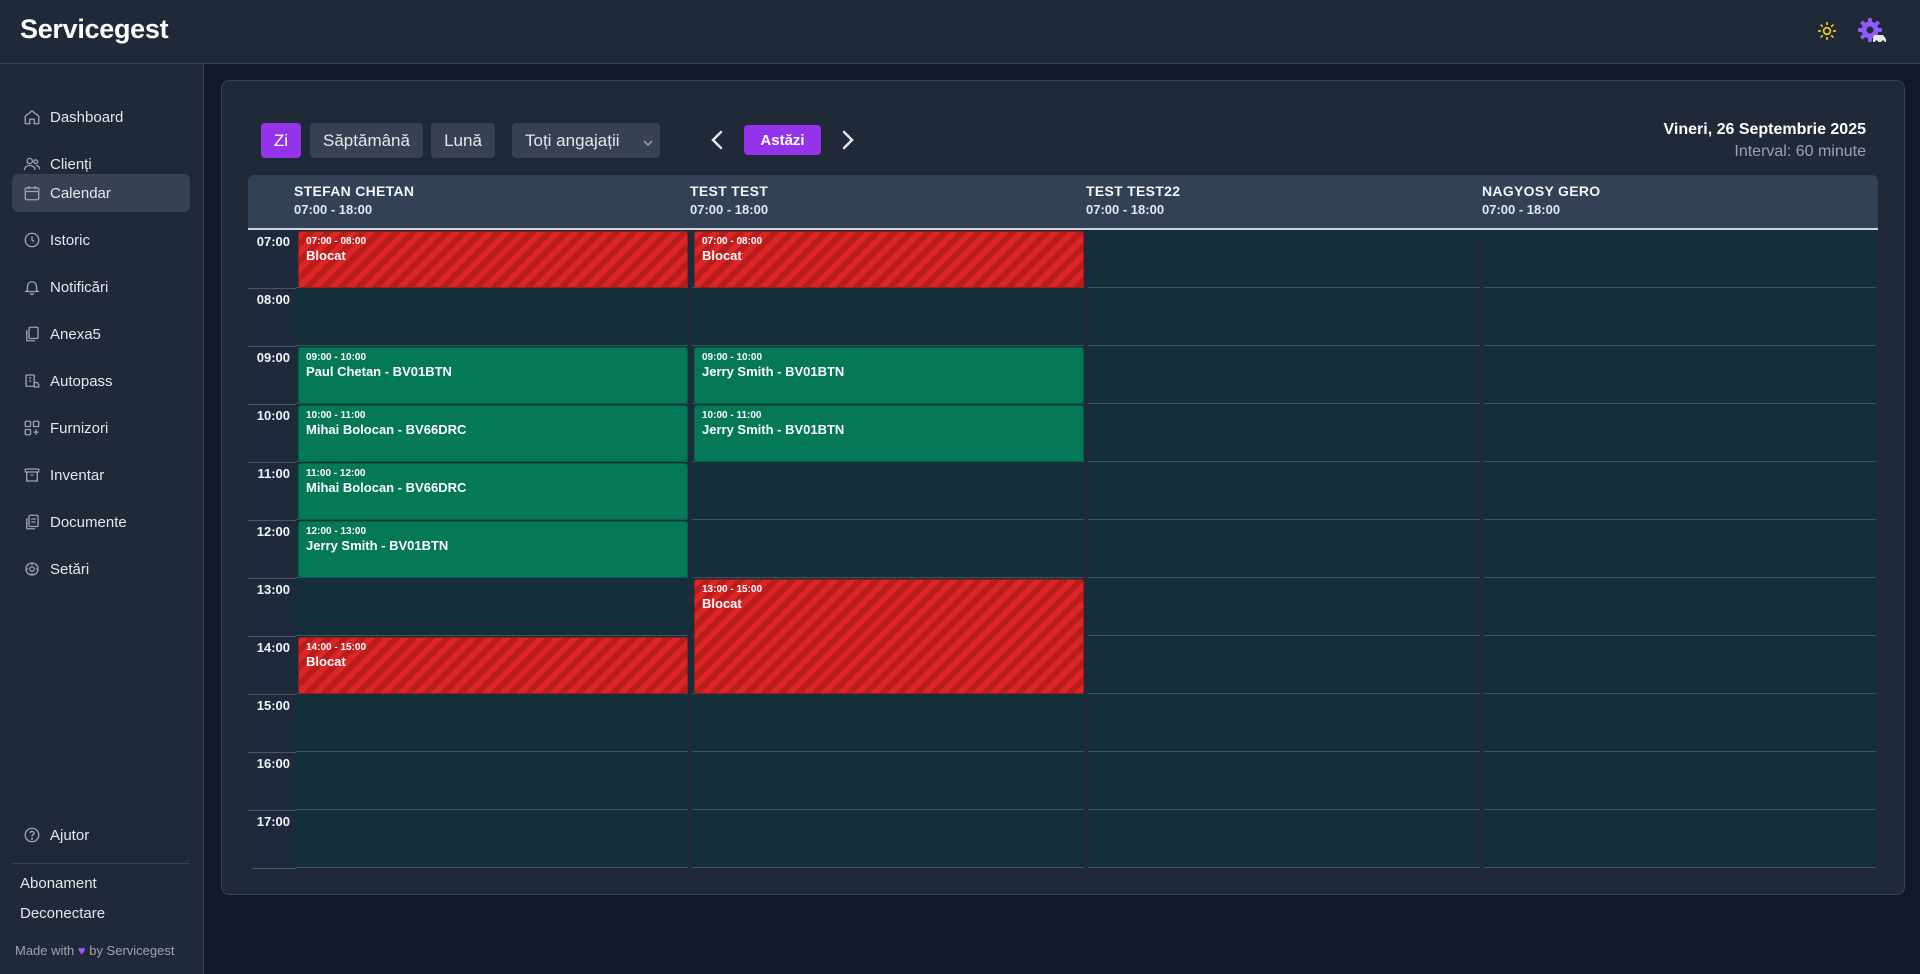  Describe the element at coordinates (63, 913) in the screenshot. I see `logout-link: Deconectare` at that location.